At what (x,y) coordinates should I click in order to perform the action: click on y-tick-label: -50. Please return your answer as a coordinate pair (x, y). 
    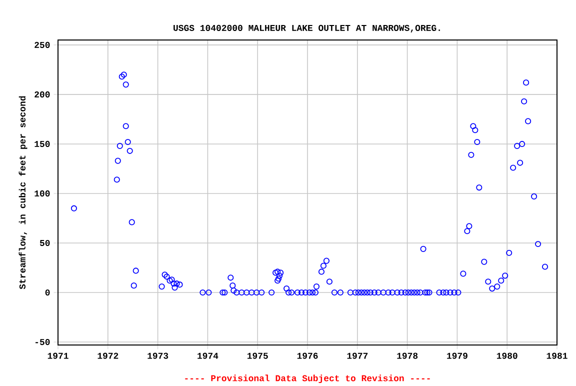
    Looking at the image, I should click on (43, 341).